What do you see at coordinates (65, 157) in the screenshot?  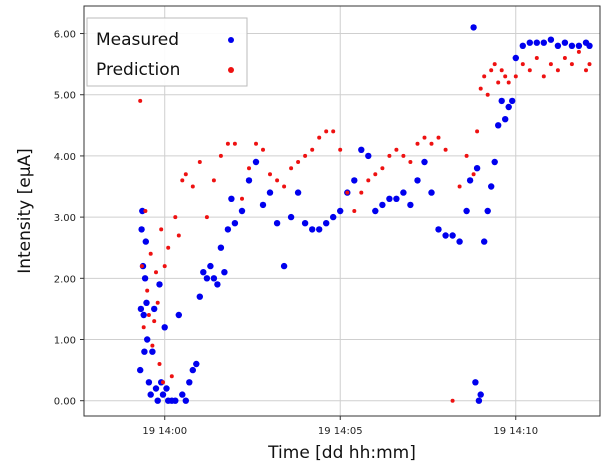 I see `y-tick-label: 4.00` at bounding box center [65, 157].